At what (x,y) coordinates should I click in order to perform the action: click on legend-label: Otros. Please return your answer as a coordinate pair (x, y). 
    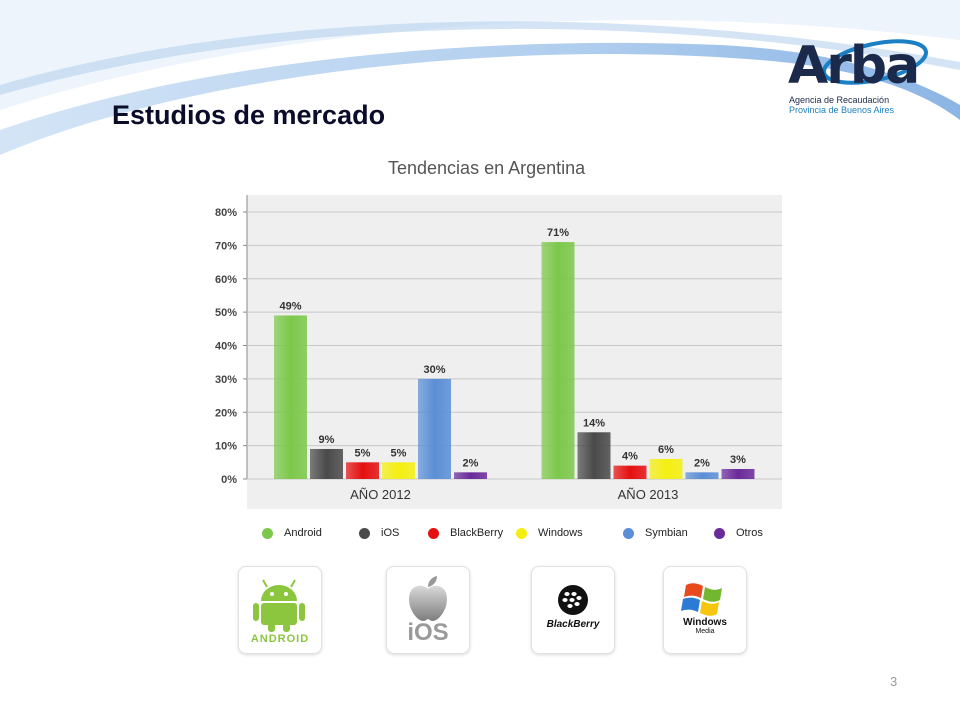
    Looking at the image, I should click on (749, 533).